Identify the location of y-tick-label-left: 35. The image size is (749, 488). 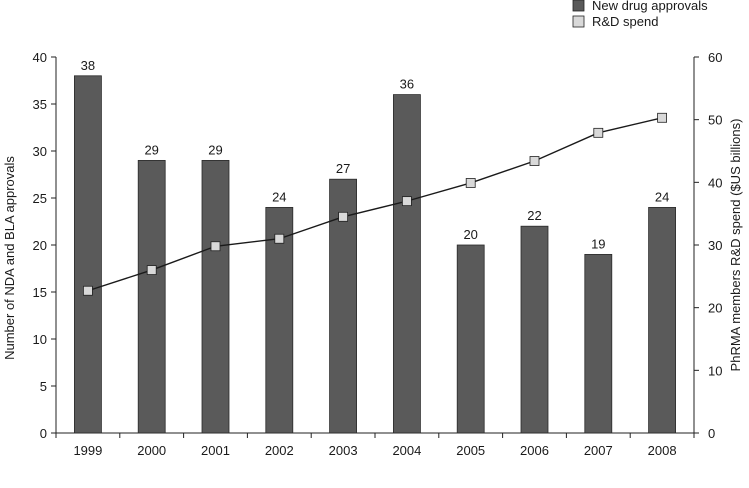
(40, 104).